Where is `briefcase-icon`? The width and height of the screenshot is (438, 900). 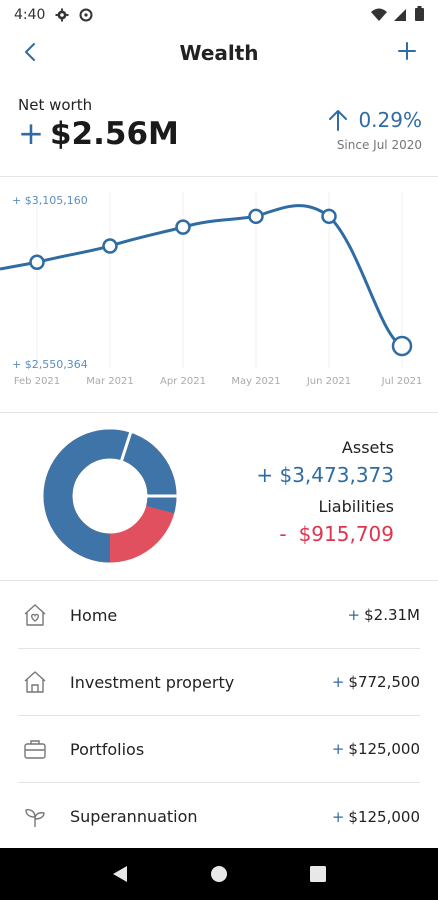 briefcase-icon is located at coordinates (35, 749).